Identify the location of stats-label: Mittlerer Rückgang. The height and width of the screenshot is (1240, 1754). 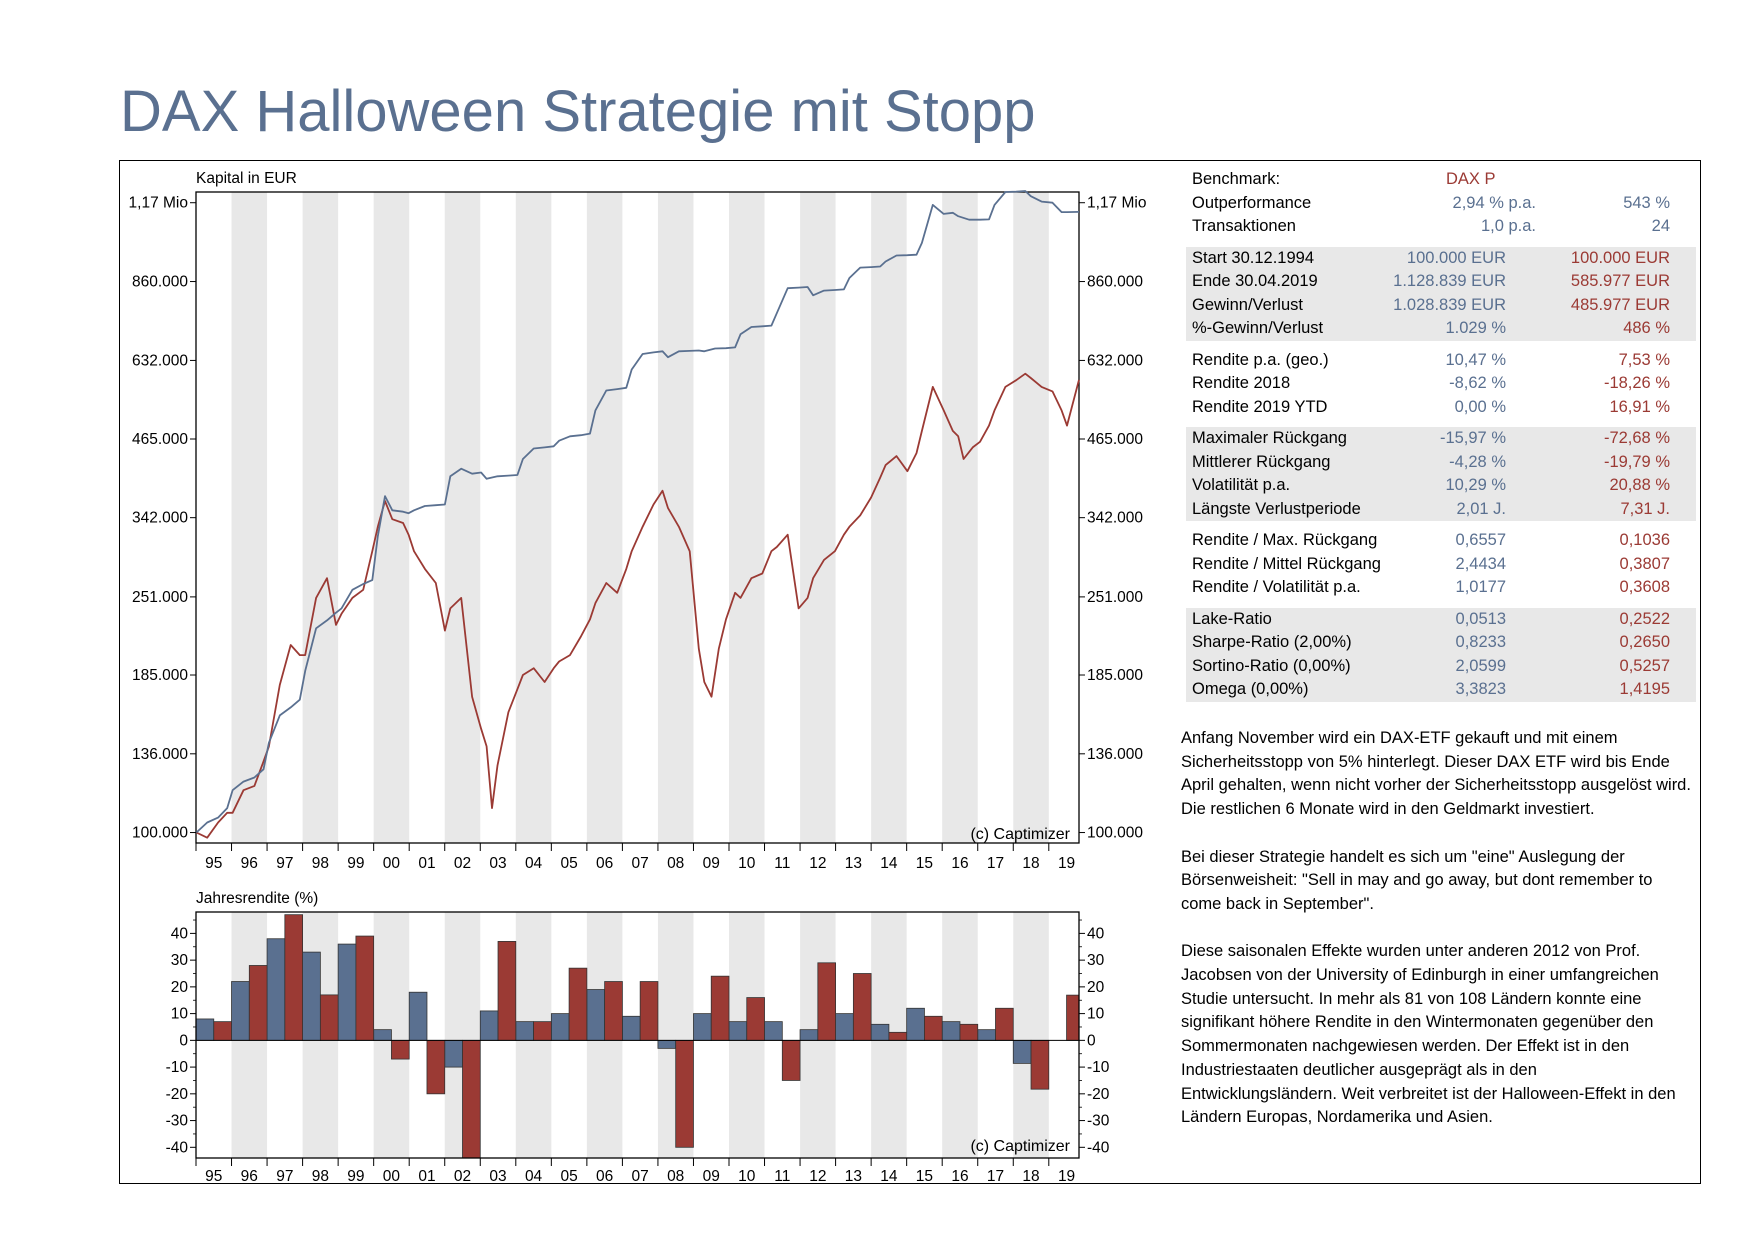
(1261, 461).